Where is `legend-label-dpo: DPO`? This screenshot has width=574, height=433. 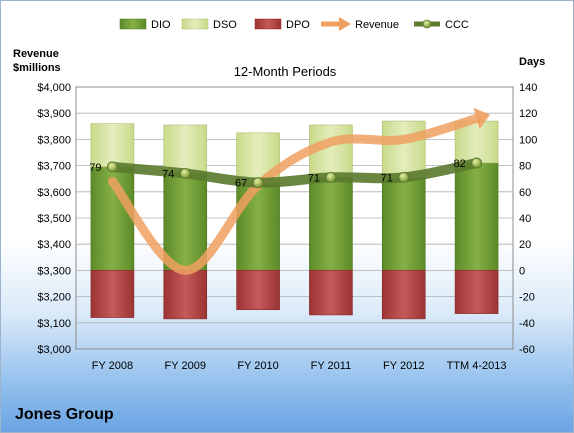
legend-label-dpo: DPO is located at coordinates (298, 25).